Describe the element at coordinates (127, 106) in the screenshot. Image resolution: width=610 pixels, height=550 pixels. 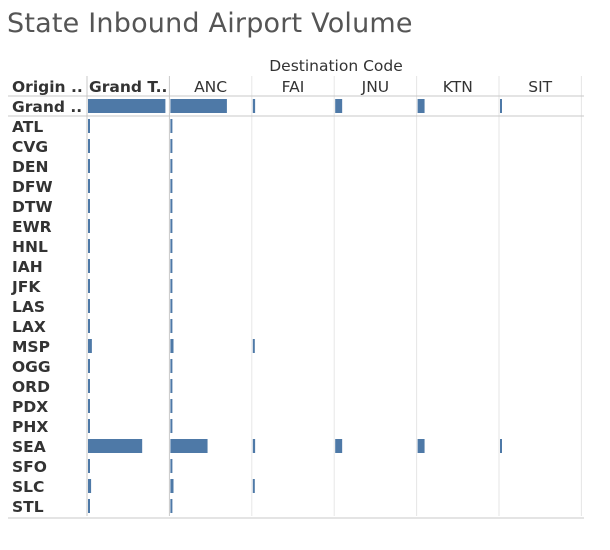
I see `bar-grand-grandt` at that location.